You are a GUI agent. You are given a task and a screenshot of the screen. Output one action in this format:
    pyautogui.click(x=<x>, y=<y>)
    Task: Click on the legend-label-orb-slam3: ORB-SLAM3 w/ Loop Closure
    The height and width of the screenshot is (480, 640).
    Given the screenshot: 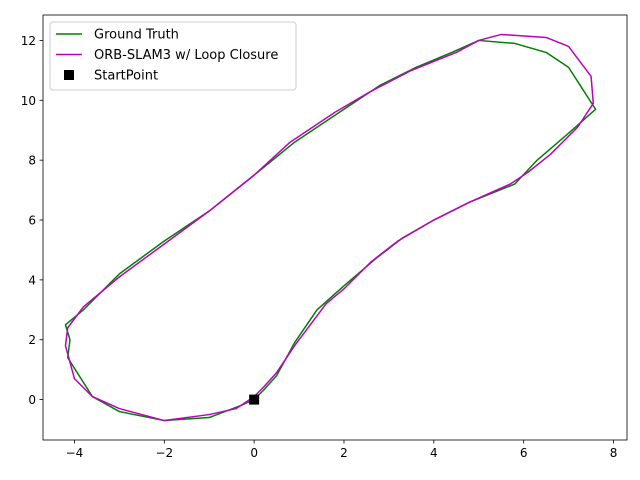 What is the action you would take?
    pyautogui.click(x=186, y=55)
    